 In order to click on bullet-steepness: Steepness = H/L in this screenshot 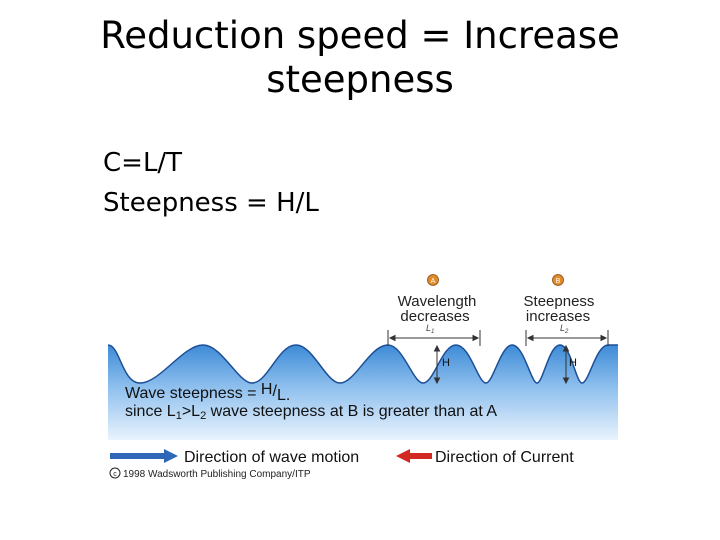, I will do `click(211, 203)`.